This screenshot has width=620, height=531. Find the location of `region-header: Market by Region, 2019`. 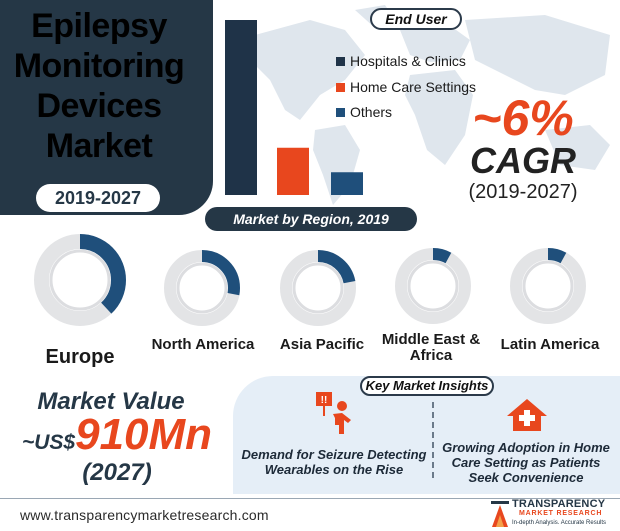

region-header: Market by Region, 2019 is located at coordinates (311, 219).